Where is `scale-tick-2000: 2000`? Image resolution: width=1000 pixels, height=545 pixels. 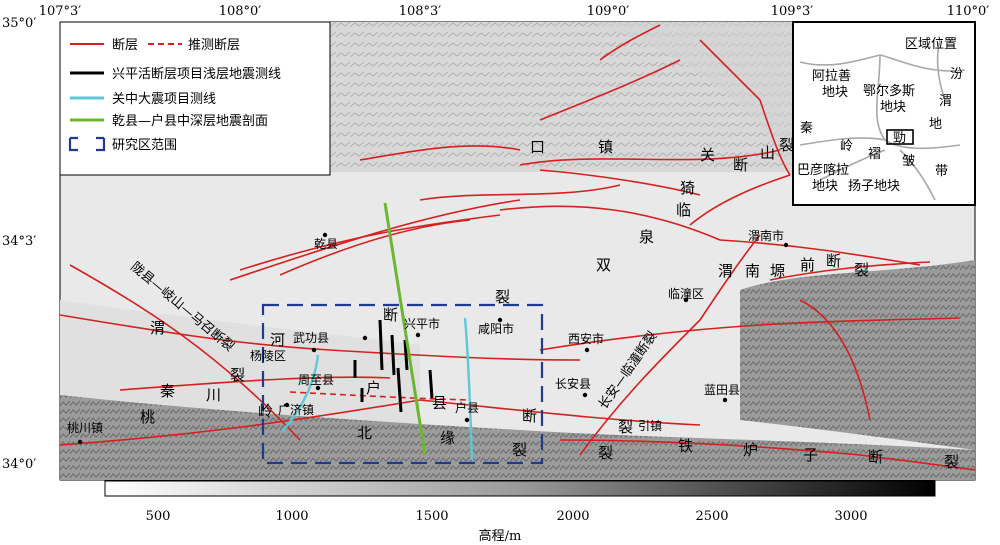 scale-tick-2000: 2000 is located at coordinates (572, 516).